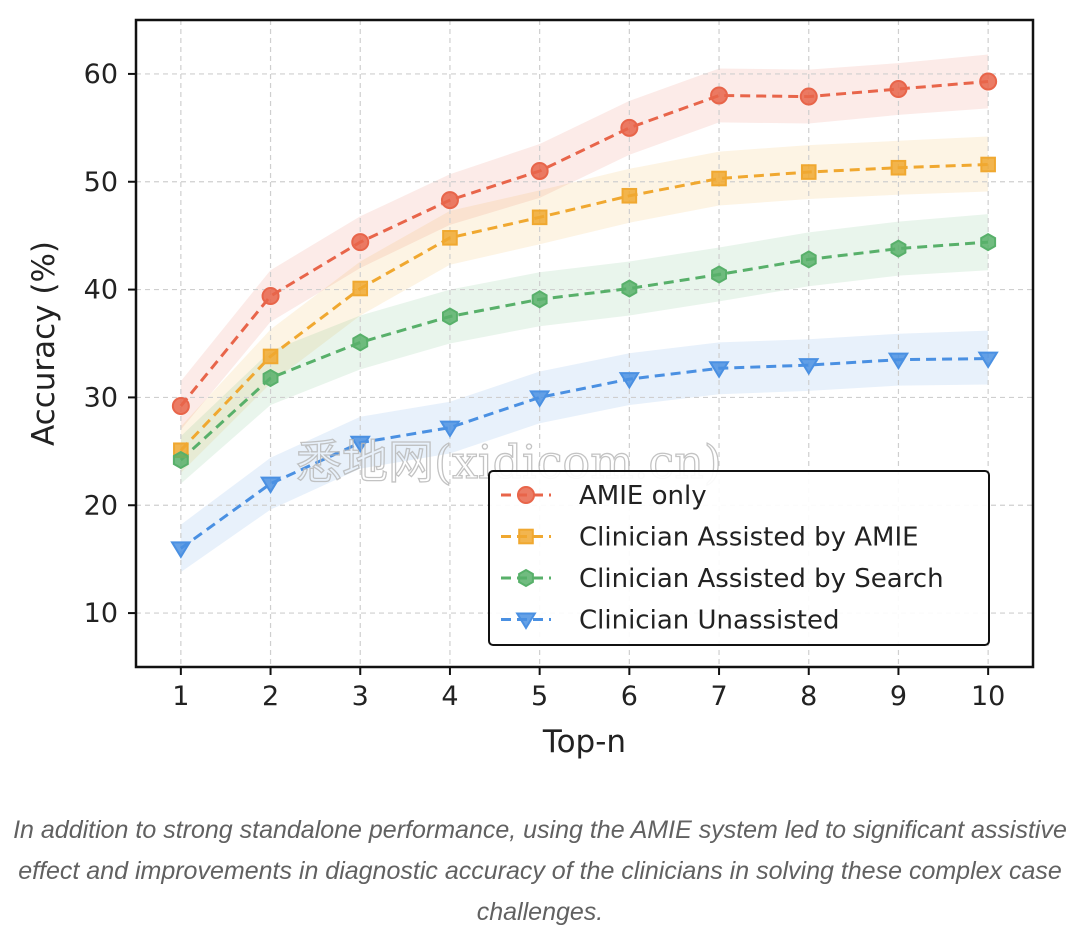 This screenshot has width=1080, height=933. I want to click on x-tick-label-6: 6, so click(629, 696).